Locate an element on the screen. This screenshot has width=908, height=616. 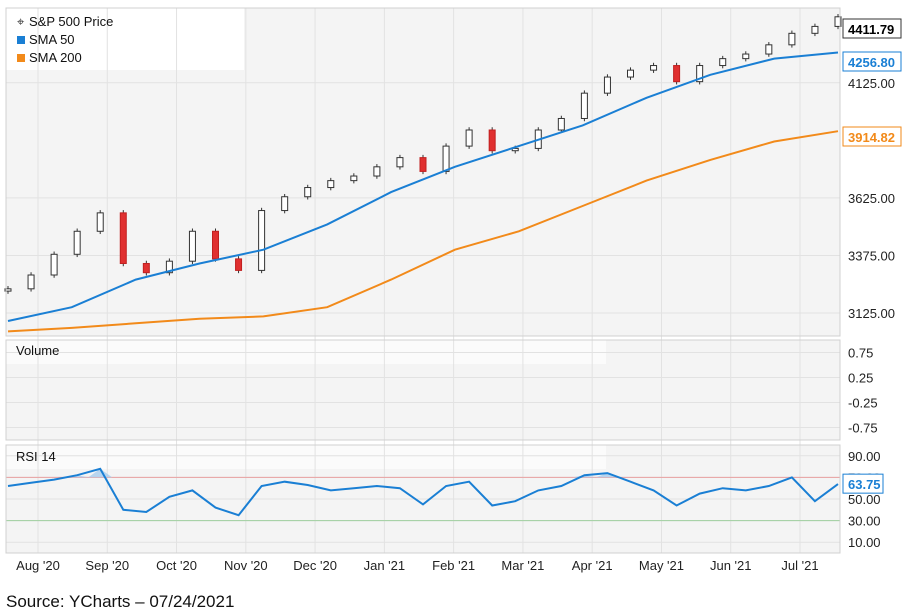
legend-item-price: ⌖ S&P 500 Price is located at coordinates (65, 21).